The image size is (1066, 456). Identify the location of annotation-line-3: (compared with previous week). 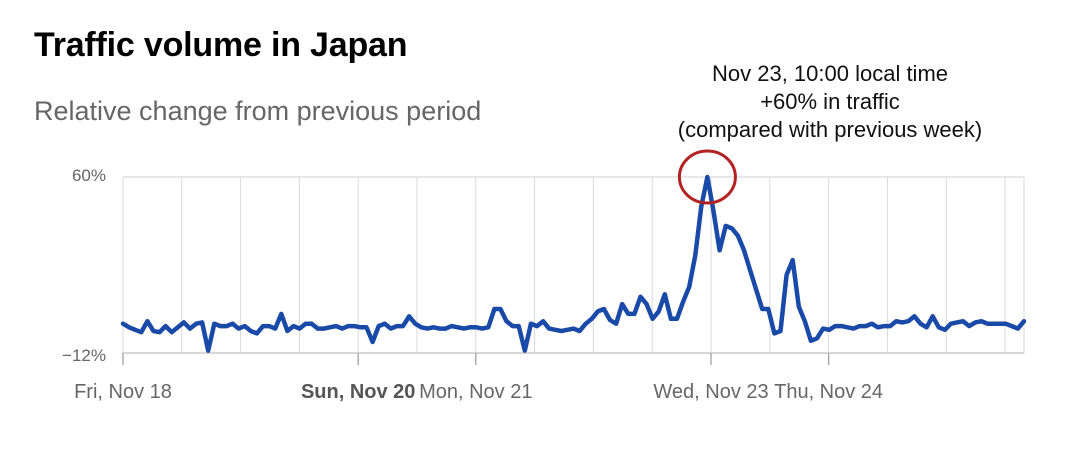
(830, 129).